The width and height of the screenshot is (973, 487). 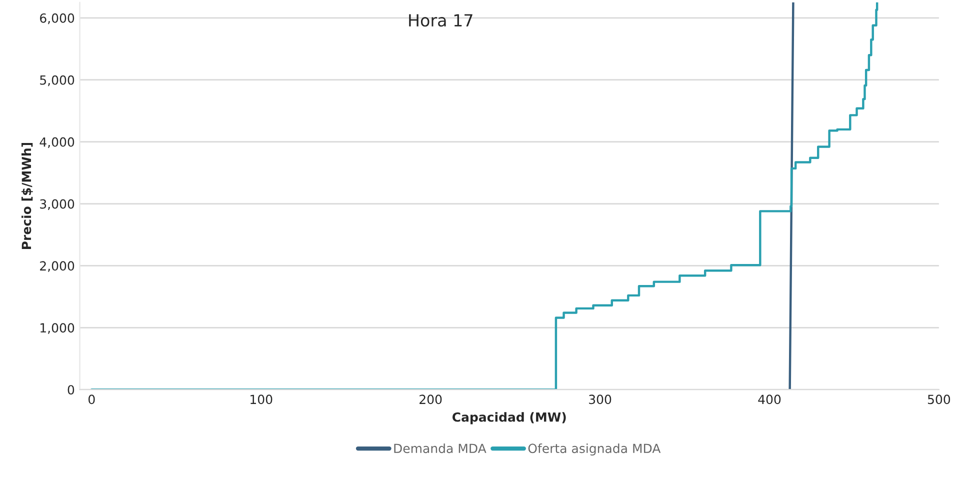 What do you see at coordinates (440, 20) in the screenshot?
I see `text: Hora 17` at bounding box center [440, 20].